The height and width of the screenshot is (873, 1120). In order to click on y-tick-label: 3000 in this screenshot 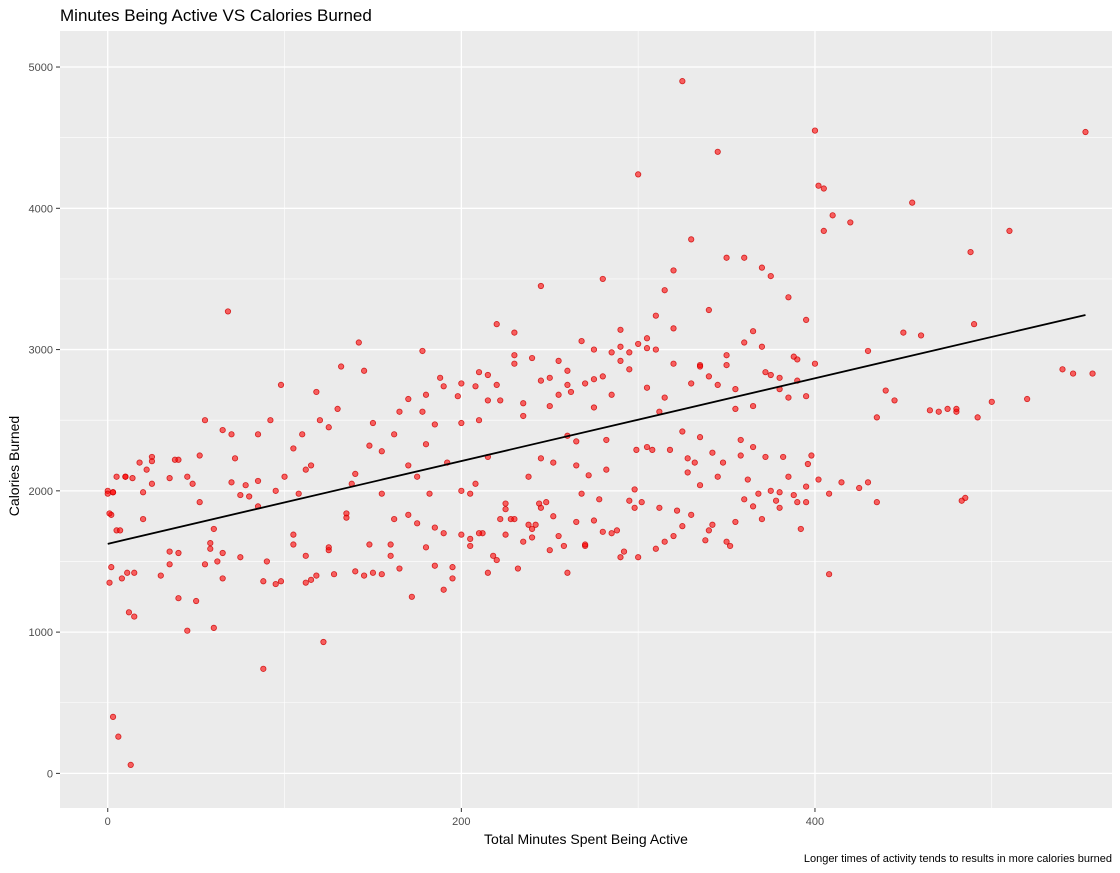, I will do `click(41, 351)`.